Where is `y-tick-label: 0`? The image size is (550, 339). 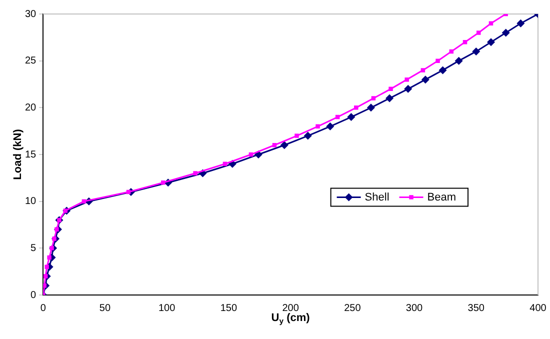
y-tick-label: 0 is located at coordinates (33, 295).